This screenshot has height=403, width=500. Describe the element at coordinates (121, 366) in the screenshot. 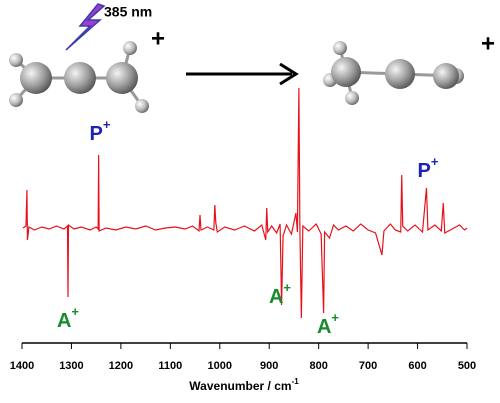

I see `x-tick-label: 1200` at that location.